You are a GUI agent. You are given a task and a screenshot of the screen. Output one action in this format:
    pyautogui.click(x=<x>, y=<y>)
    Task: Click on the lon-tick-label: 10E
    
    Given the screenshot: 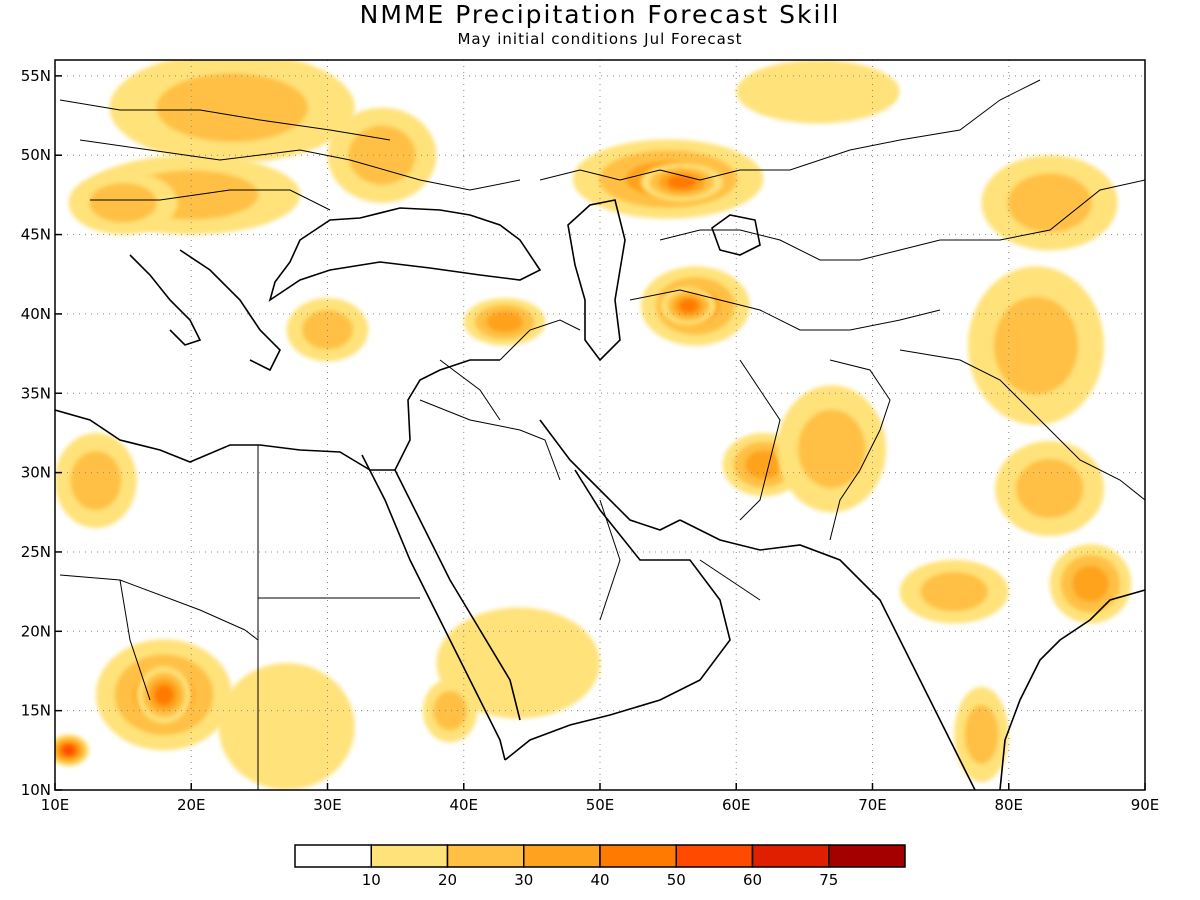 What is the action you would take?
    pyautogui.click(x=55, y=805)
    